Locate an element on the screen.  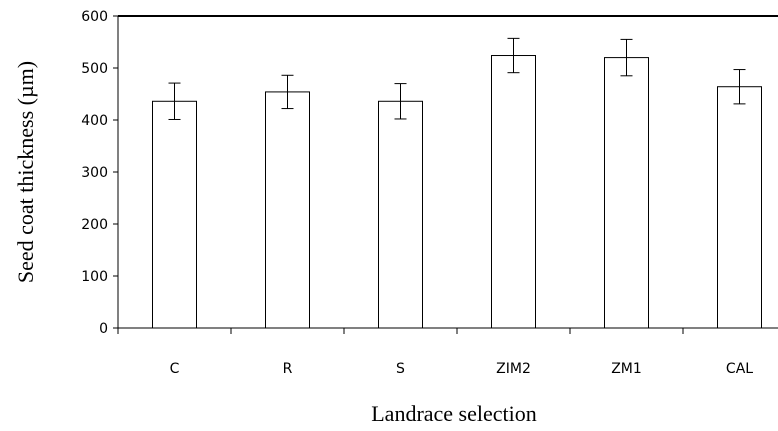
x-tick-label: ZIM2 is located at coordinates (513, 369).